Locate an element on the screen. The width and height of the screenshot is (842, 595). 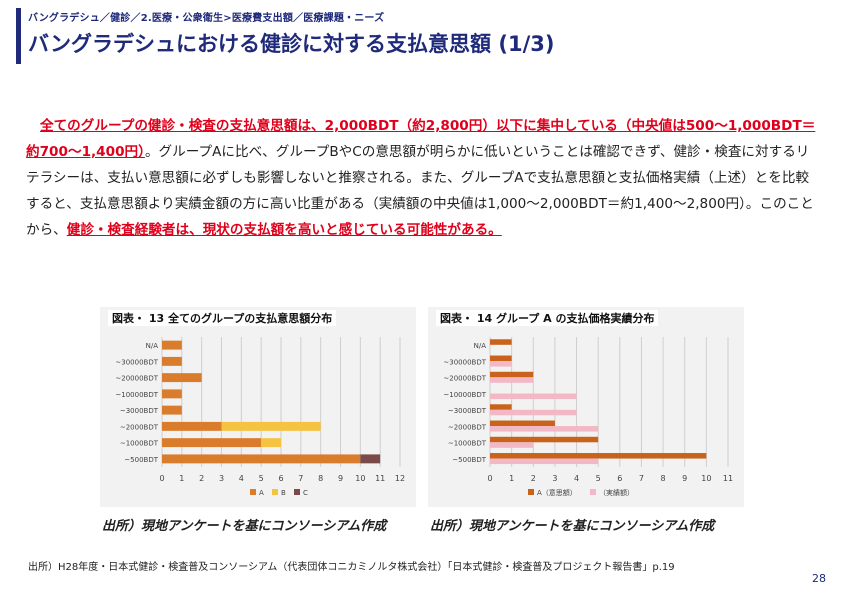
chart-title: 図表・ 14 グループ A の支払価格実績分布 is located at coordinates (547, 318).